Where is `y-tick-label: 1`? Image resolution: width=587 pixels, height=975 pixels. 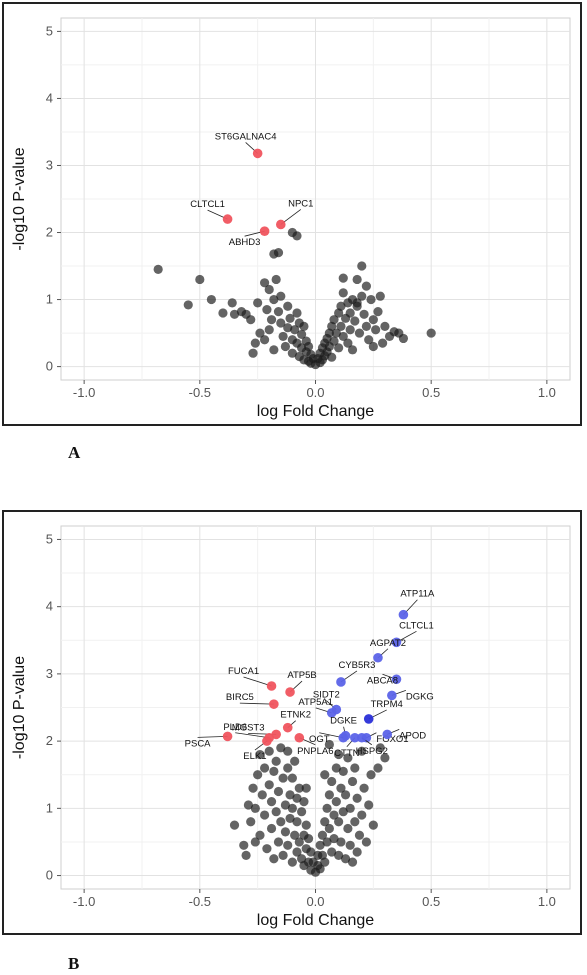 y-tick-label: 1 is located at coordinates (49, 807).